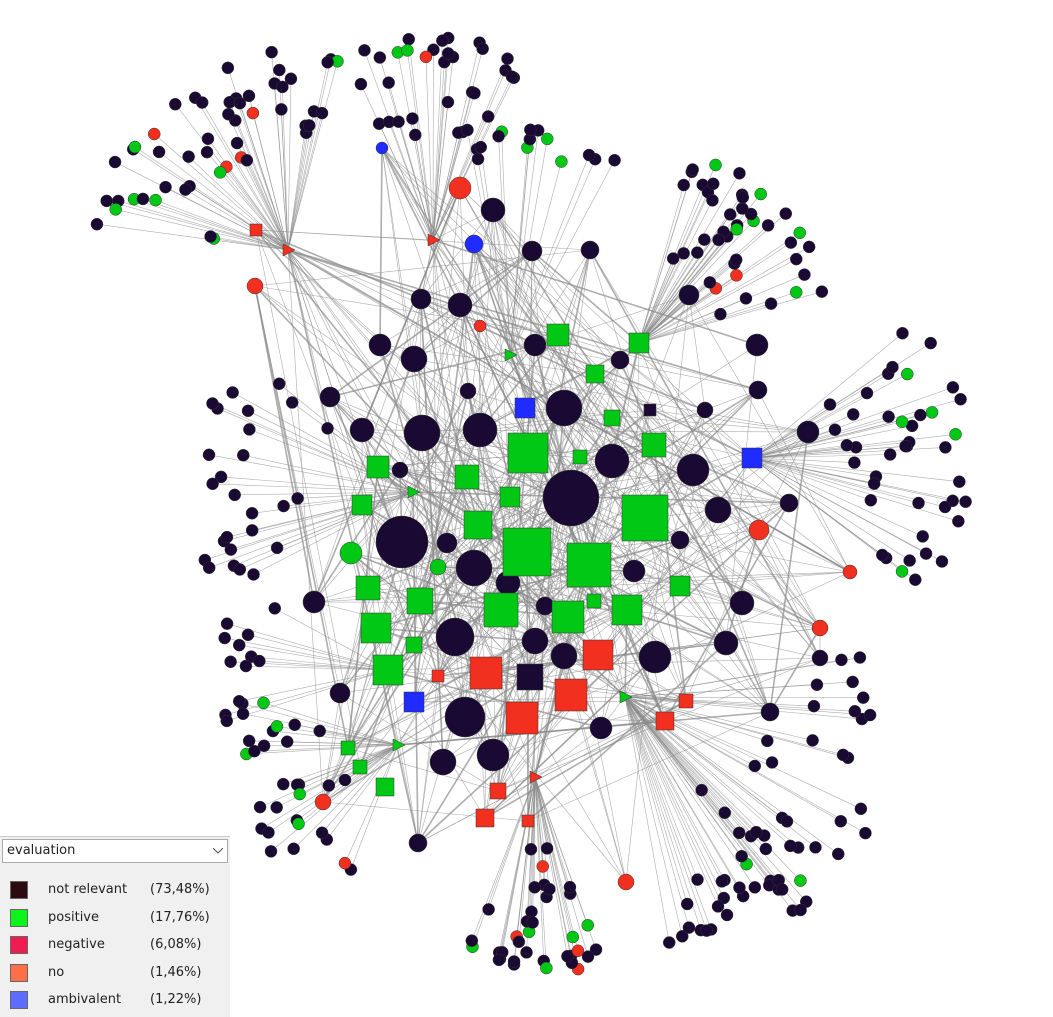 The height and width of the screenshot is (1017, 1053). Describe the element at coordinates (115, 851) in the screenshot. I see `attribute-dropdown: evaluation` at that location.